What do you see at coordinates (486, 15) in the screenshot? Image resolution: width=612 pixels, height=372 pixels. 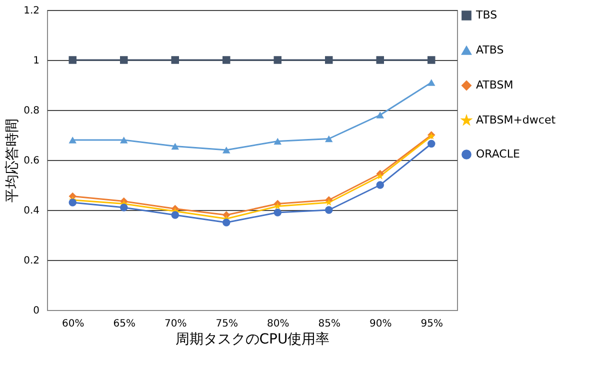 I see `legend-label: TBS` at bounding box center [486, 15].